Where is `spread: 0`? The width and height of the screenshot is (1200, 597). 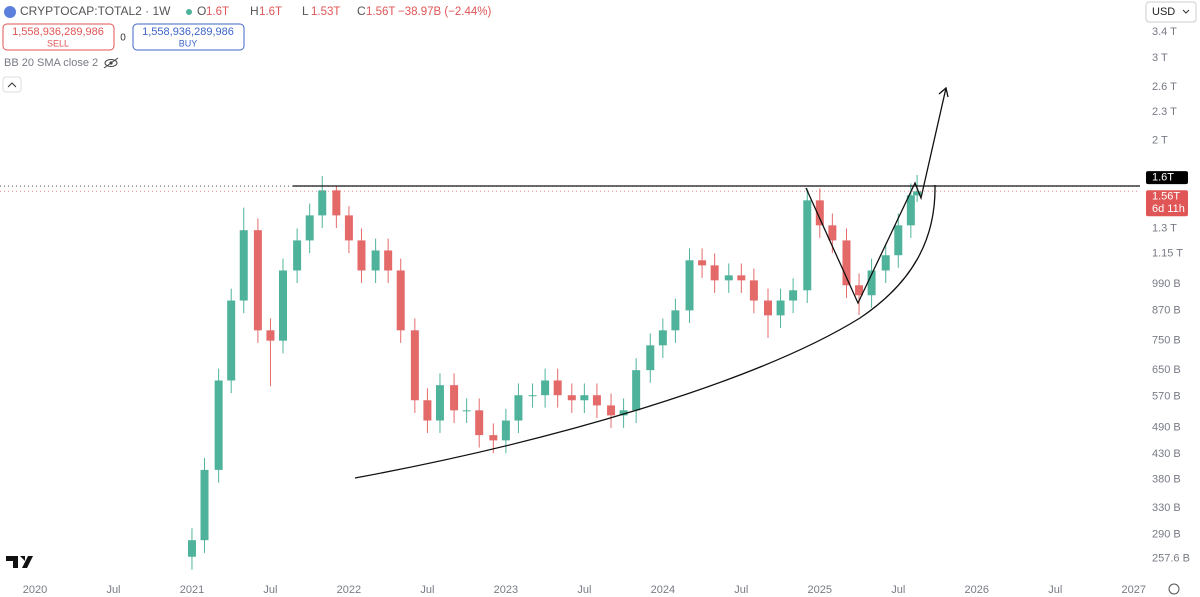 spread: 0 is located at coordinates (123, 38).